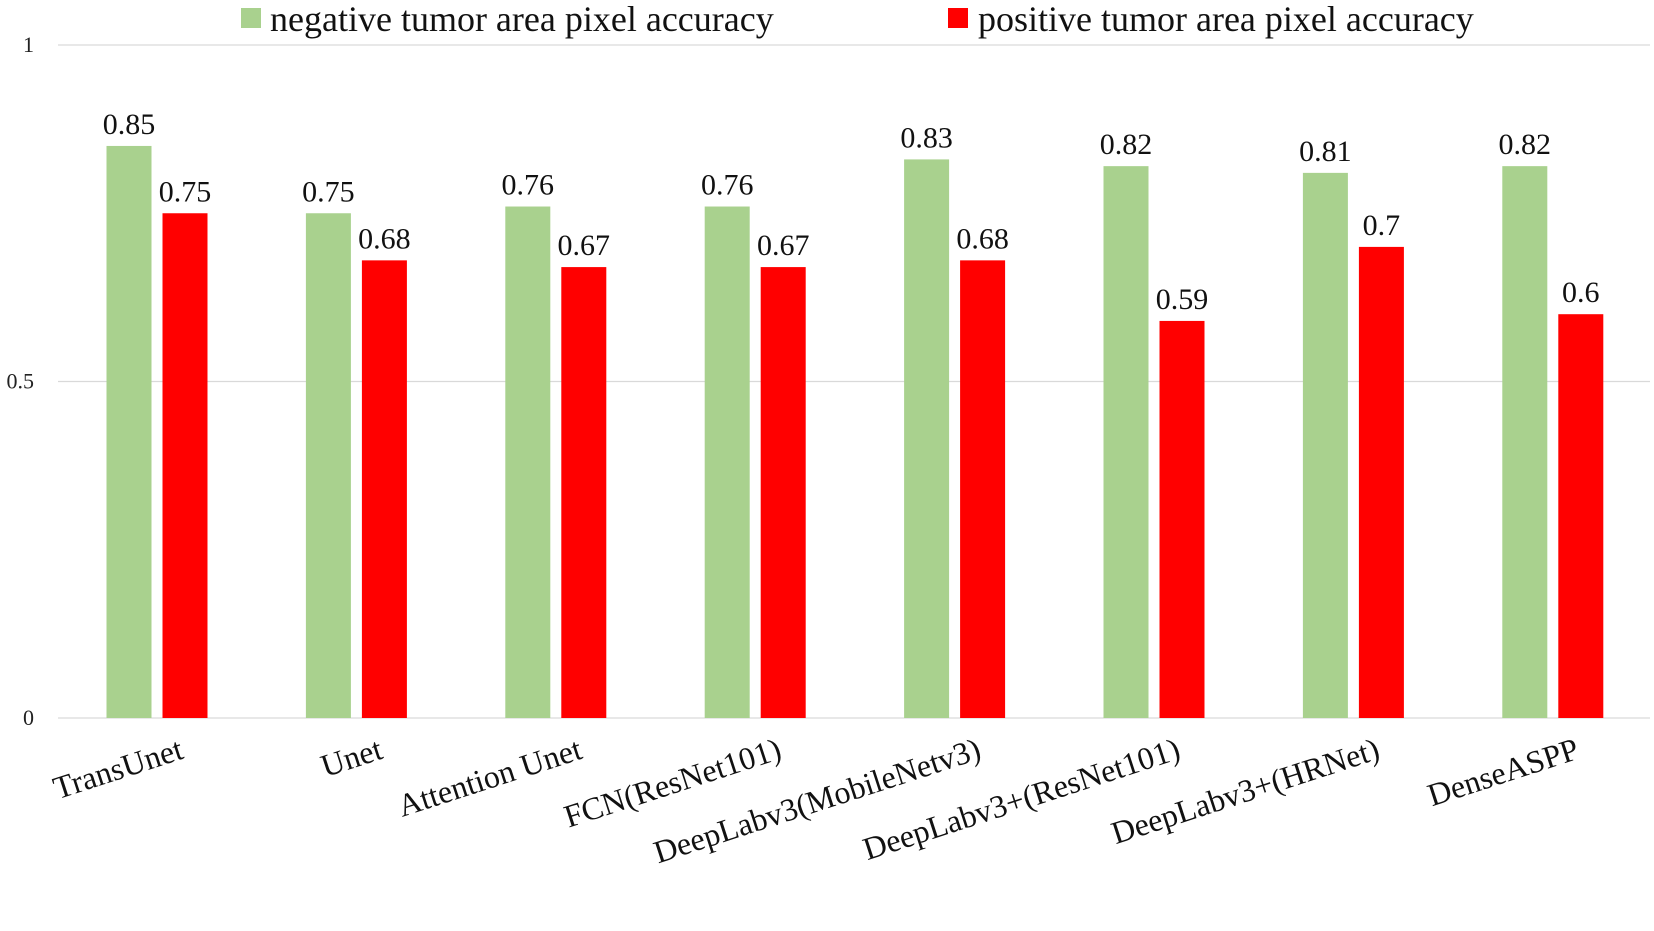 The width and height of the screenshot is (1654, 931). I want to click on x-tick-label: DenseASPP, so click(1503, 771).